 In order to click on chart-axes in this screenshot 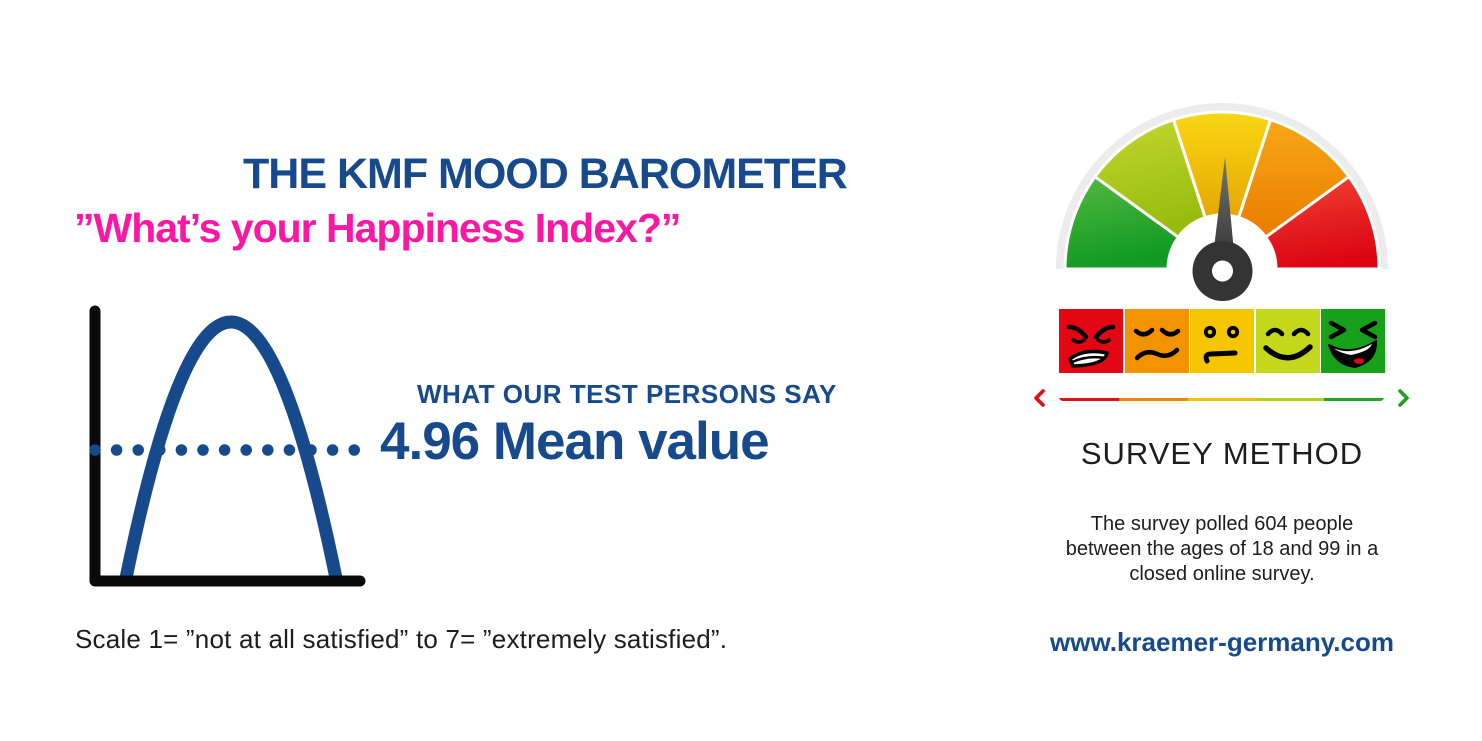, I will do `click(227, 446)`.